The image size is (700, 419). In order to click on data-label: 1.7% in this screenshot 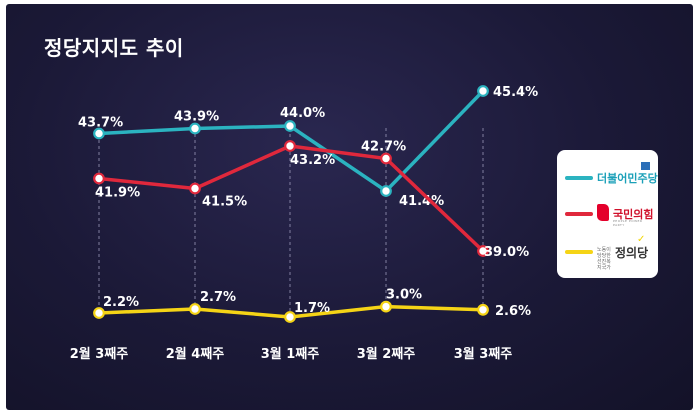, I will do `click(312, 308)`.